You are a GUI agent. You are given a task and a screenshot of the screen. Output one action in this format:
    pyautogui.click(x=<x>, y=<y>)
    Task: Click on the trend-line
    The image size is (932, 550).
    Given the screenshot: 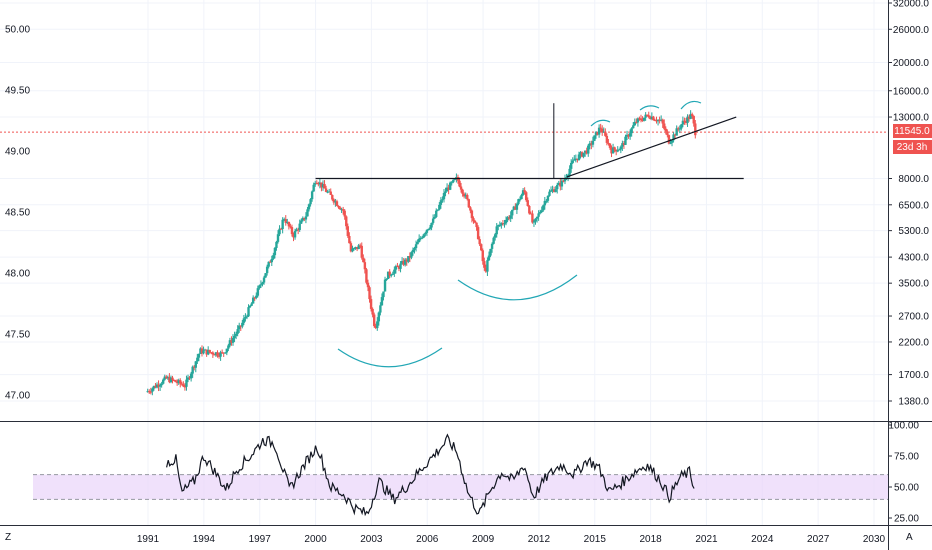 What is the action you would take?
    pyautogui.click(x=651, y=147)
    